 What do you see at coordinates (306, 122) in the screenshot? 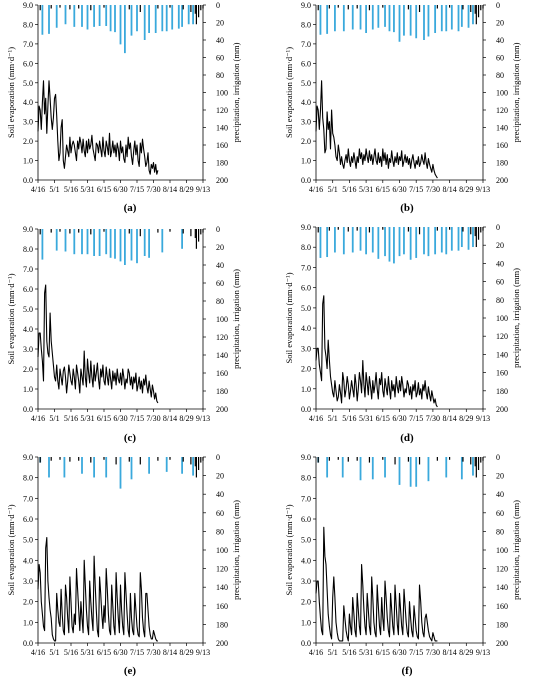
I see `y-tick-label: 3.0` at bounding box center [306, 122].